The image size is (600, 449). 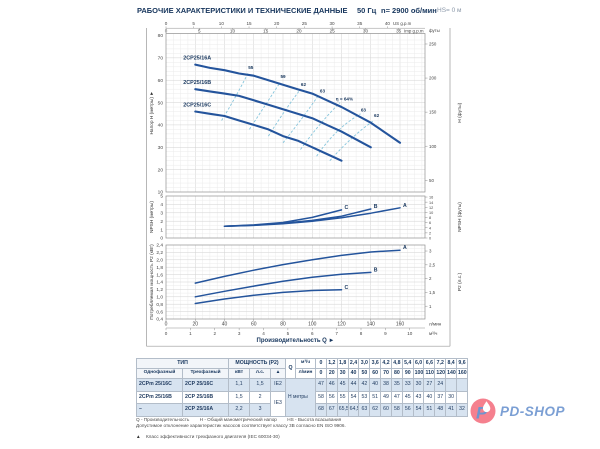 I want to click on svg-text: 20, so click(x=161, y=170).